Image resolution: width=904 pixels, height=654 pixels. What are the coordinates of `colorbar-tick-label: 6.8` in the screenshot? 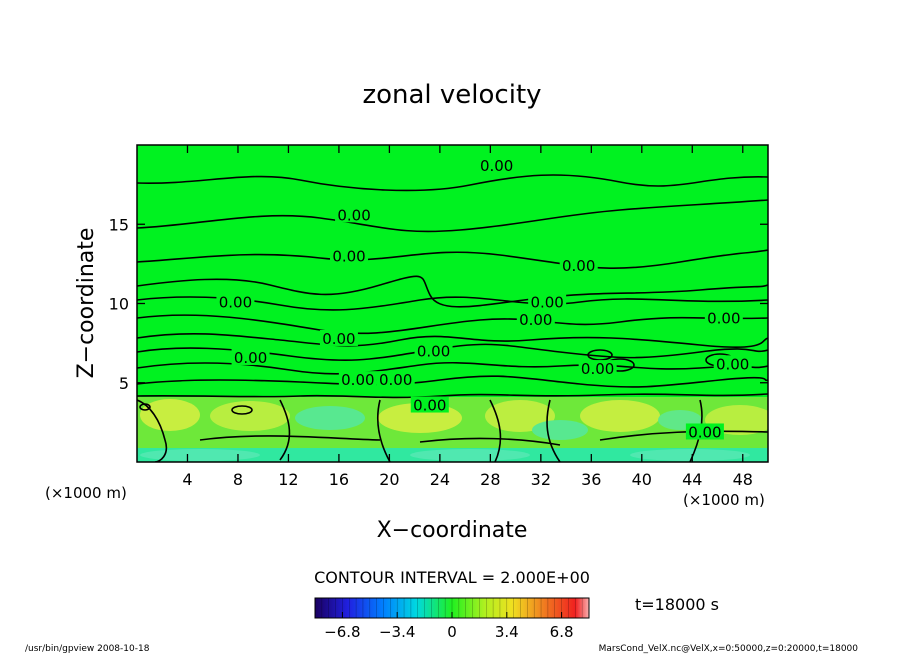 It's located at (562, 632).